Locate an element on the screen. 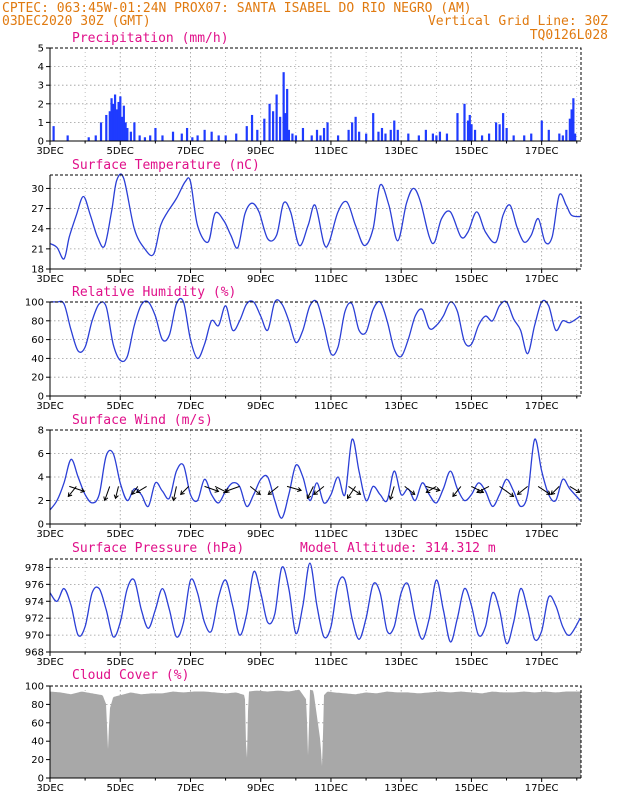 This screenshot has width=618, height=800. panel-title-rh: Relative Humidity (%) is located at coordinates (154, 292).